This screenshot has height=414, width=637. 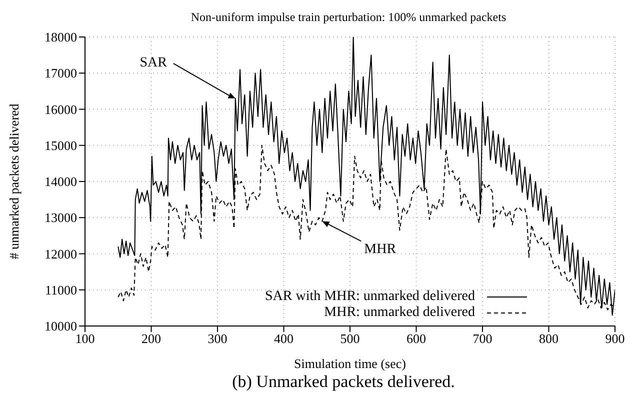 What do you see at coordinates (350, 338) in the screenshot?
I see `x-tick-label: 500` at bounding box center [350, 338].